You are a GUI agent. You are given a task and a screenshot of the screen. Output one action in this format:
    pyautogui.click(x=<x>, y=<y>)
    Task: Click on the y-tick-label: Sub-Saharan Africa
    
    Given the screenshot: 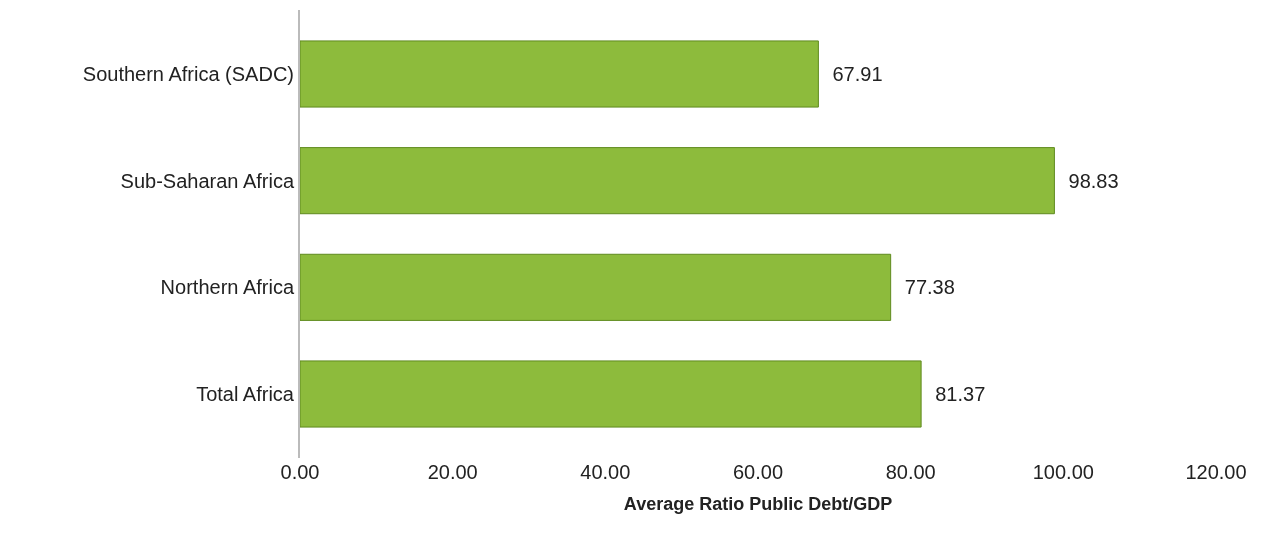 What is the action you would take?
    pyautogui.click(x=207, y=180)
    